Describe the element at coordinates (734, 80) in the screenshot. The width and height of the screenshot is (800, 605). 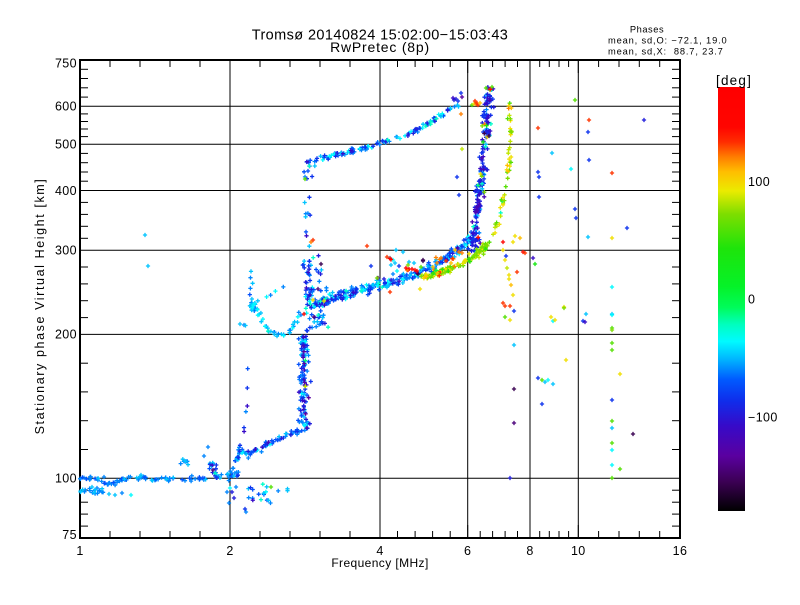
I see `svg-text: [deg]` at that location.